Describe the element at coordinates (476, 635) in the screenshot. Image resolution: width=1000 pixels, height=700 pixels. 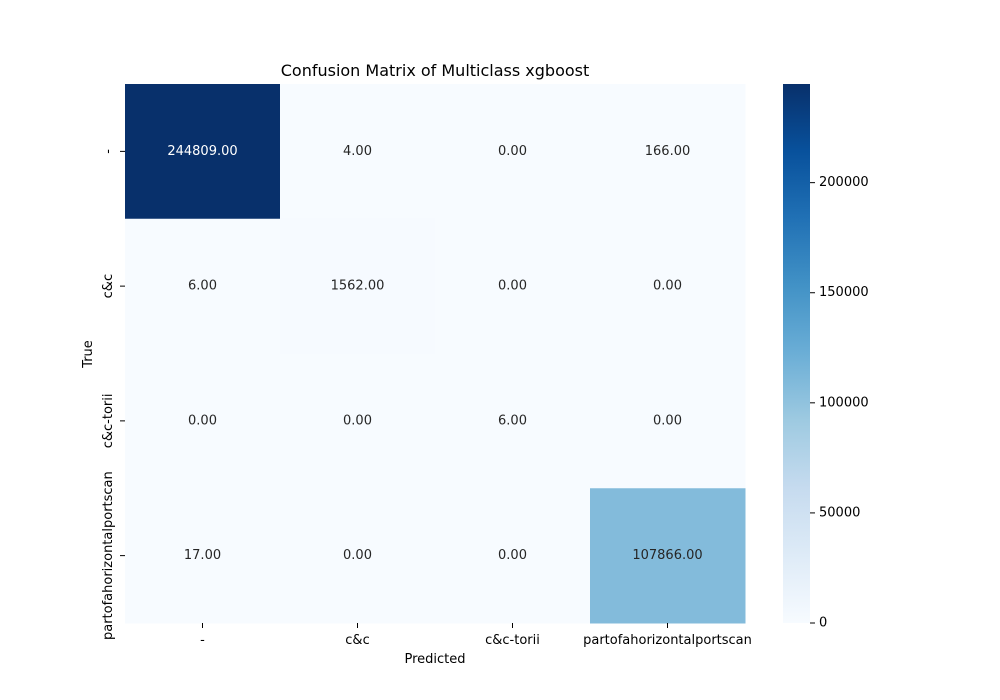
I see `x-axis-ticks: - c&c c&c-torii partofahorizontalportscan` at that location.